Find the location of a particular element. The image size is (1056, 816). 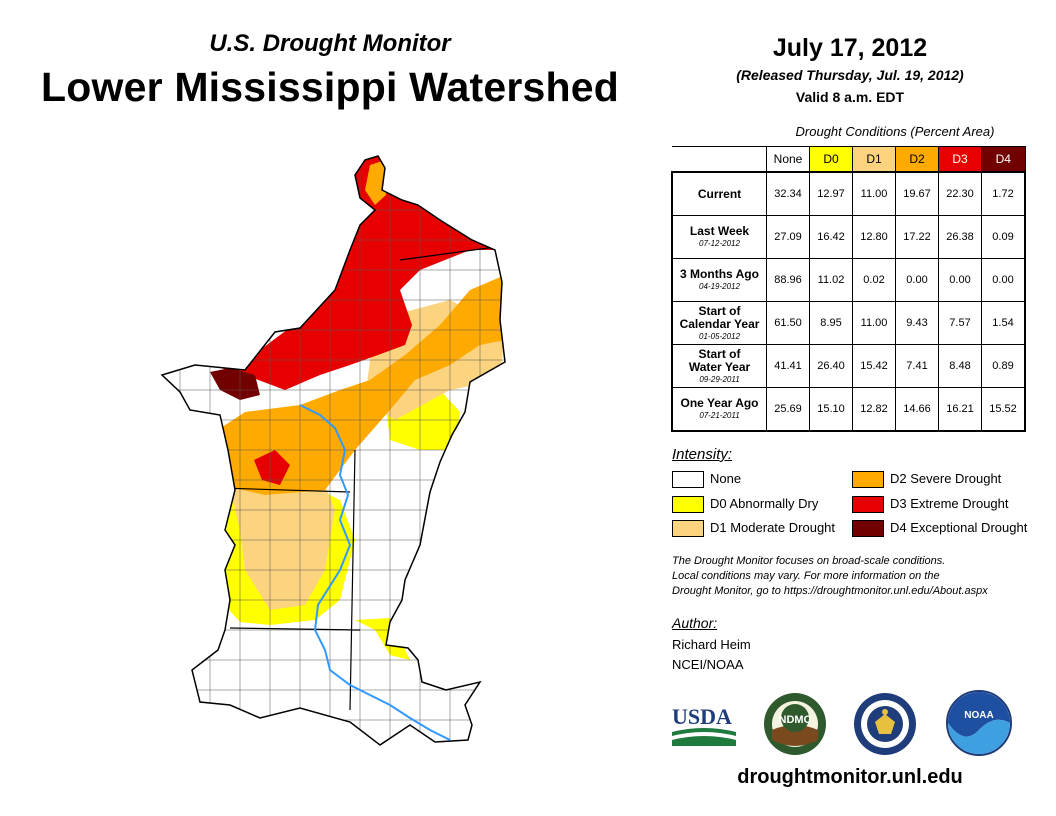

table-cell: 41.41 is located at coordinates (788, 366).